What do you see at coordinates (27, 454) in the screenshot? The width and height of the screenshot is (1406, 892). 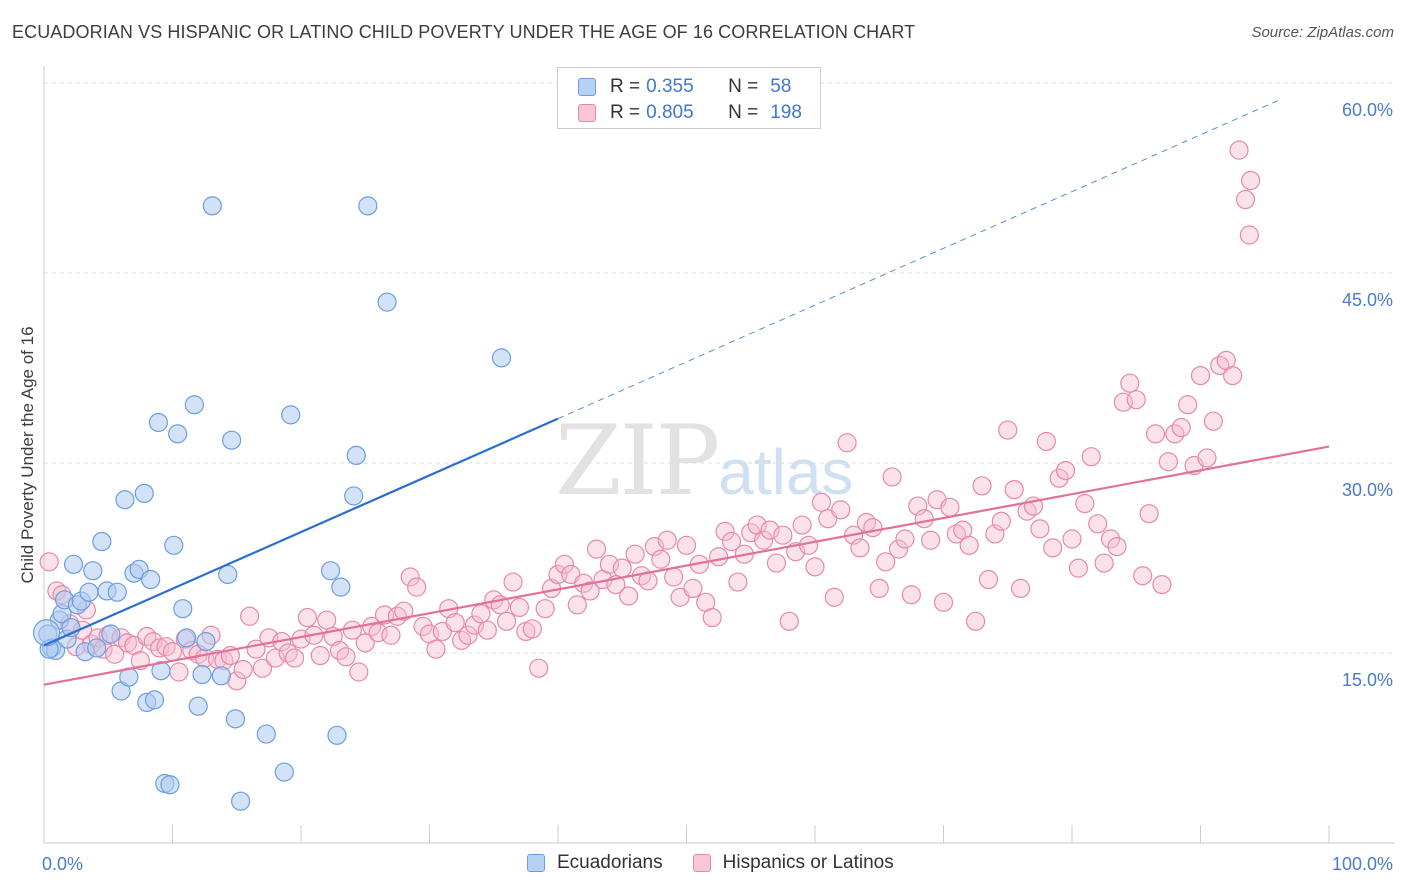 I see `y-axis-label: Child Poverty Under the Age of 16` at bounding box center [27, 454].